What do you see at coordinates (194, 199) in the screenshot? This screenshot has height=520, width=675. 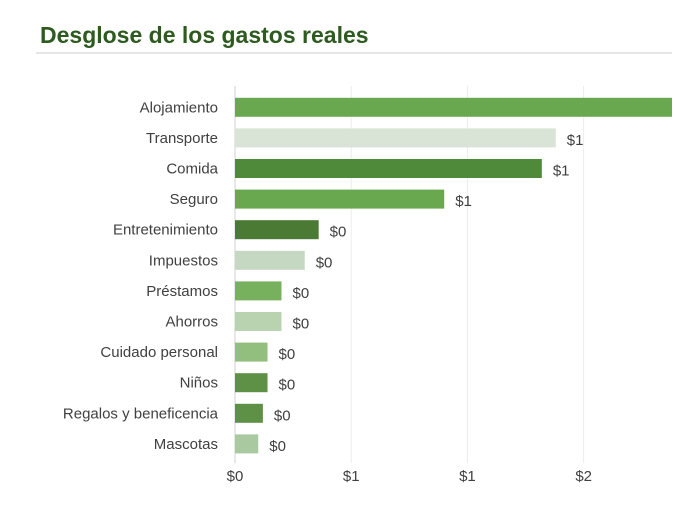 I see `category-label: Seguro` at bounding box center [194, 199].